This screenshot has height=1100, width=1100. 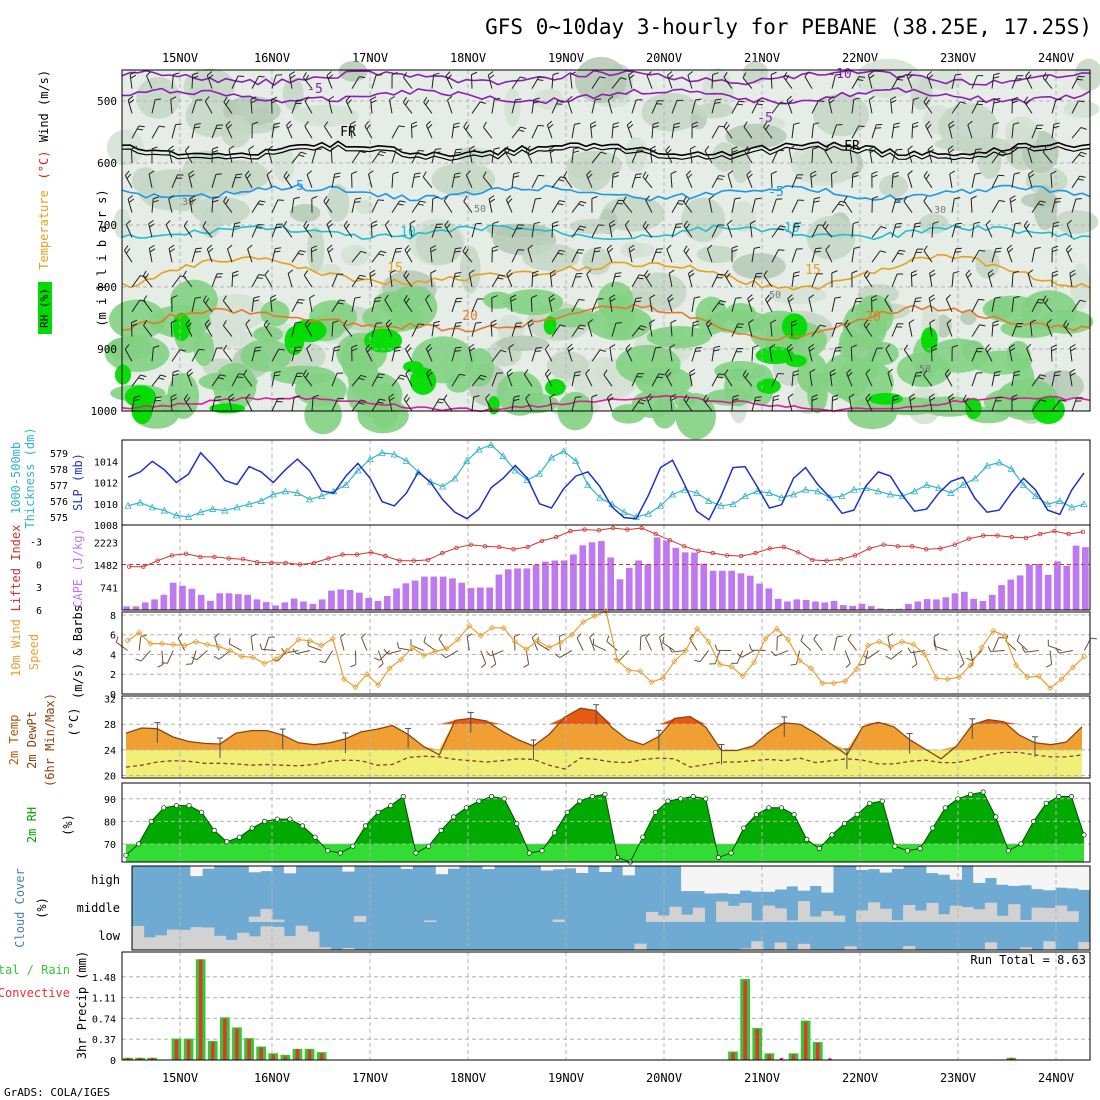 I want to click on rh-blob, so click(x=364, y=207).